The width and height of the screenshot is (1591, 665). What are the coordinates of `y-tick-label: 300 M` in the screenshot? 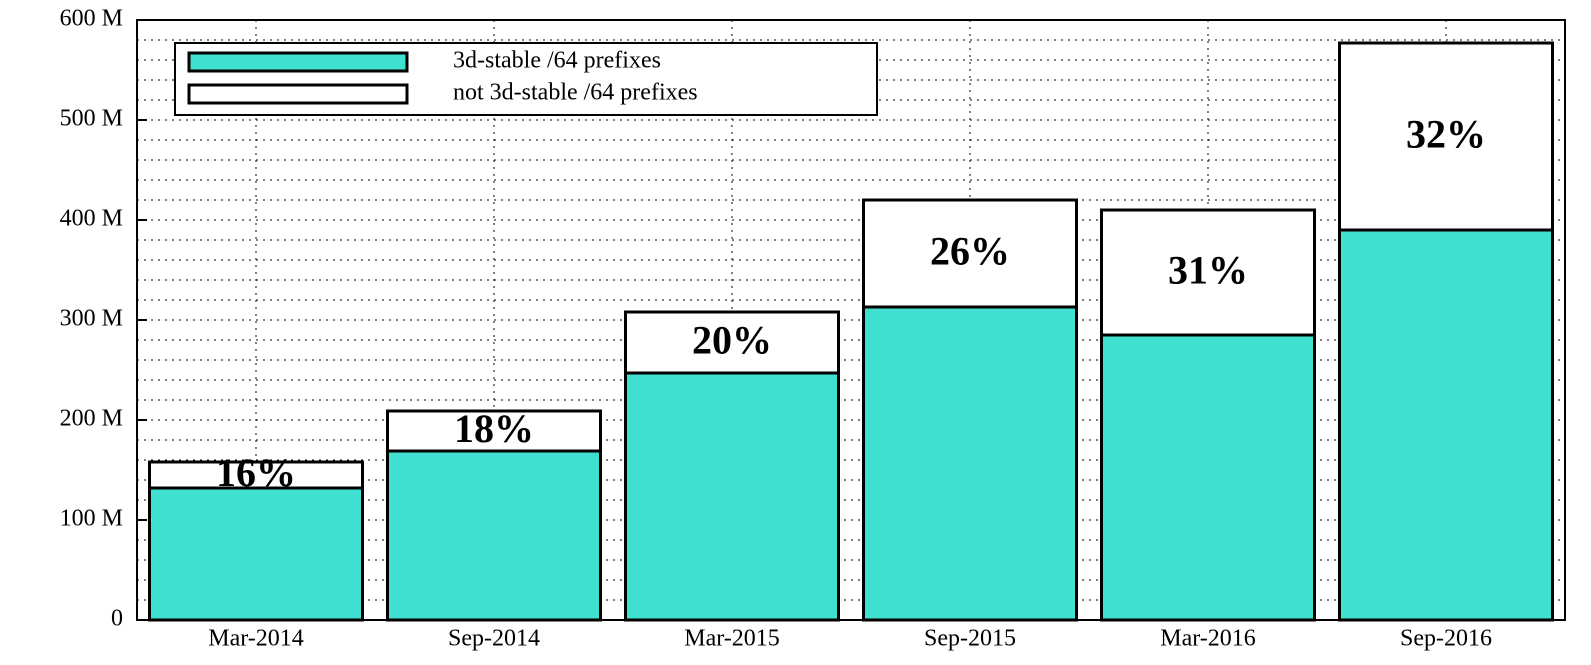 It's located at (91, 319).